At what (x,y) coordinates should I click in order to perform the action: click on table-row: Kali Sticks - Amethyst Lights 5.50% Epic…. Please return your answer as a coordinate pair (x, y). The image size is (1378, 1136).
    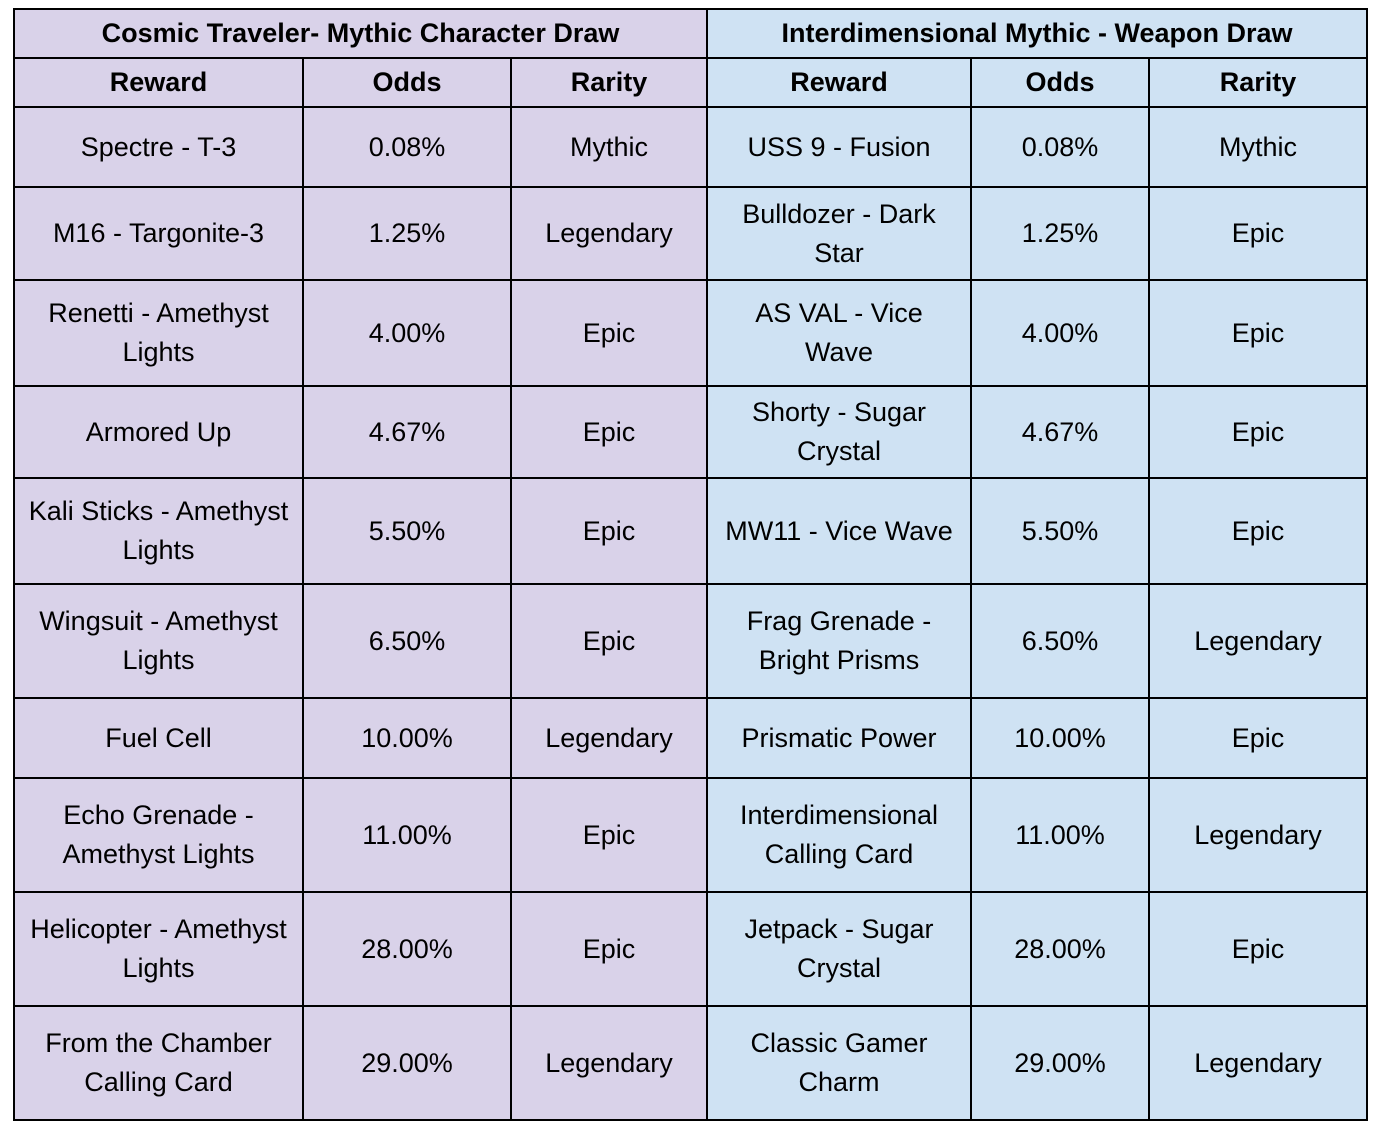
    Looking at the image, I should click on (691, 531).